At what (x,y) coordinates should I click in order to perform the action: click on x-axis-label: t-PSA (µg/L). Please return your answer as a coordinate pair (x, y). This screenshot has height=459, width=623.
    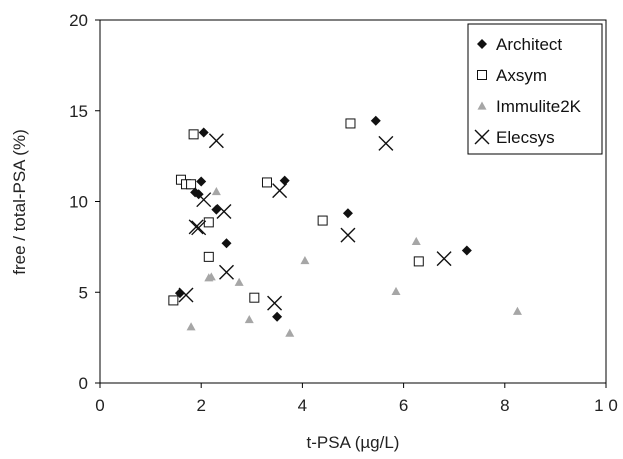
    Looking at the image, I should click on (353, 442).